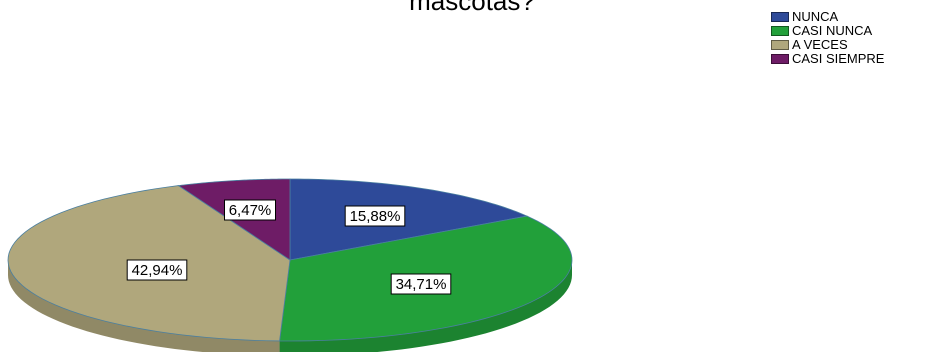  I want to click on data-label: 15,88%, so click(375, 216).